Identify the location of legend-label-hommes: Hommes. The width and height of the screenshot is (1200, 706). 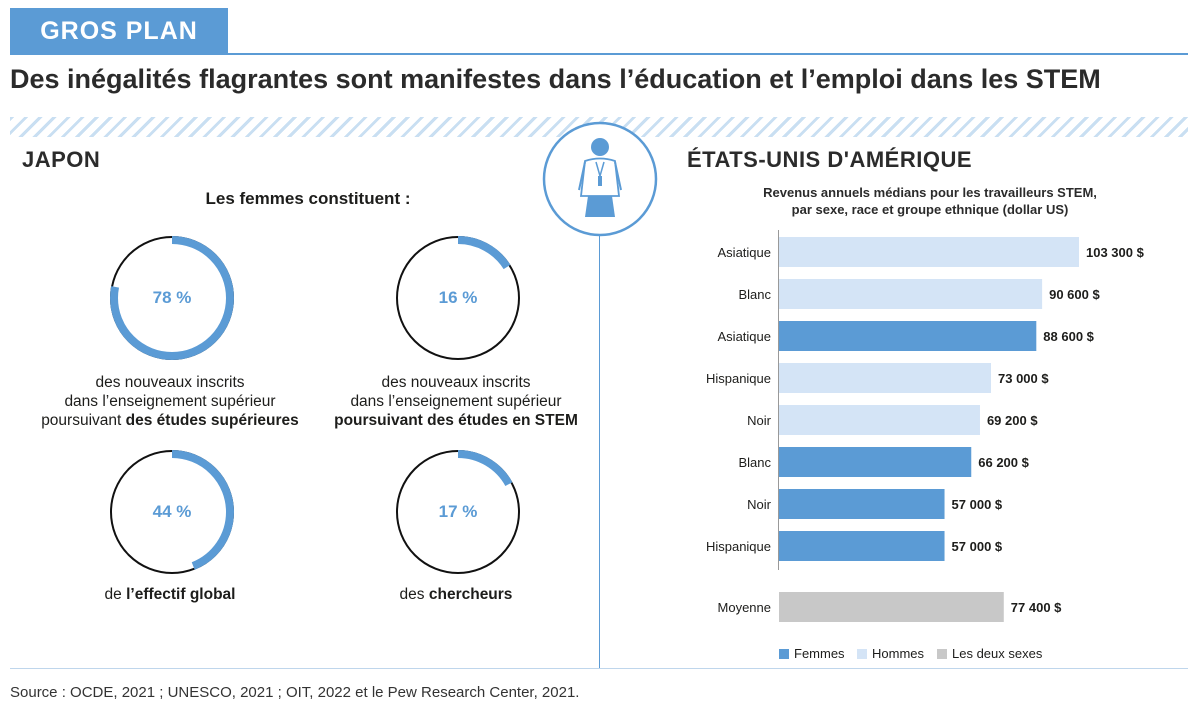
(898, 653).